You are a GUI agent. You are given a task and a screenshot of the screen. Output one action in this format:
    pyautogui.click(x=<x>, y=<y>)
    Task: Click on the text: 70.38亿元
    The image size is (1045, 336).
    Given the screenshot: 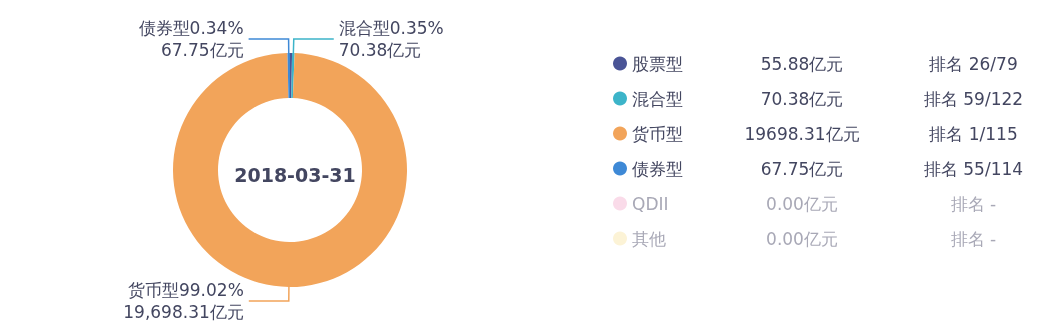 What is the action you would take?
    pyautogui.click(x=802, y=98)
    